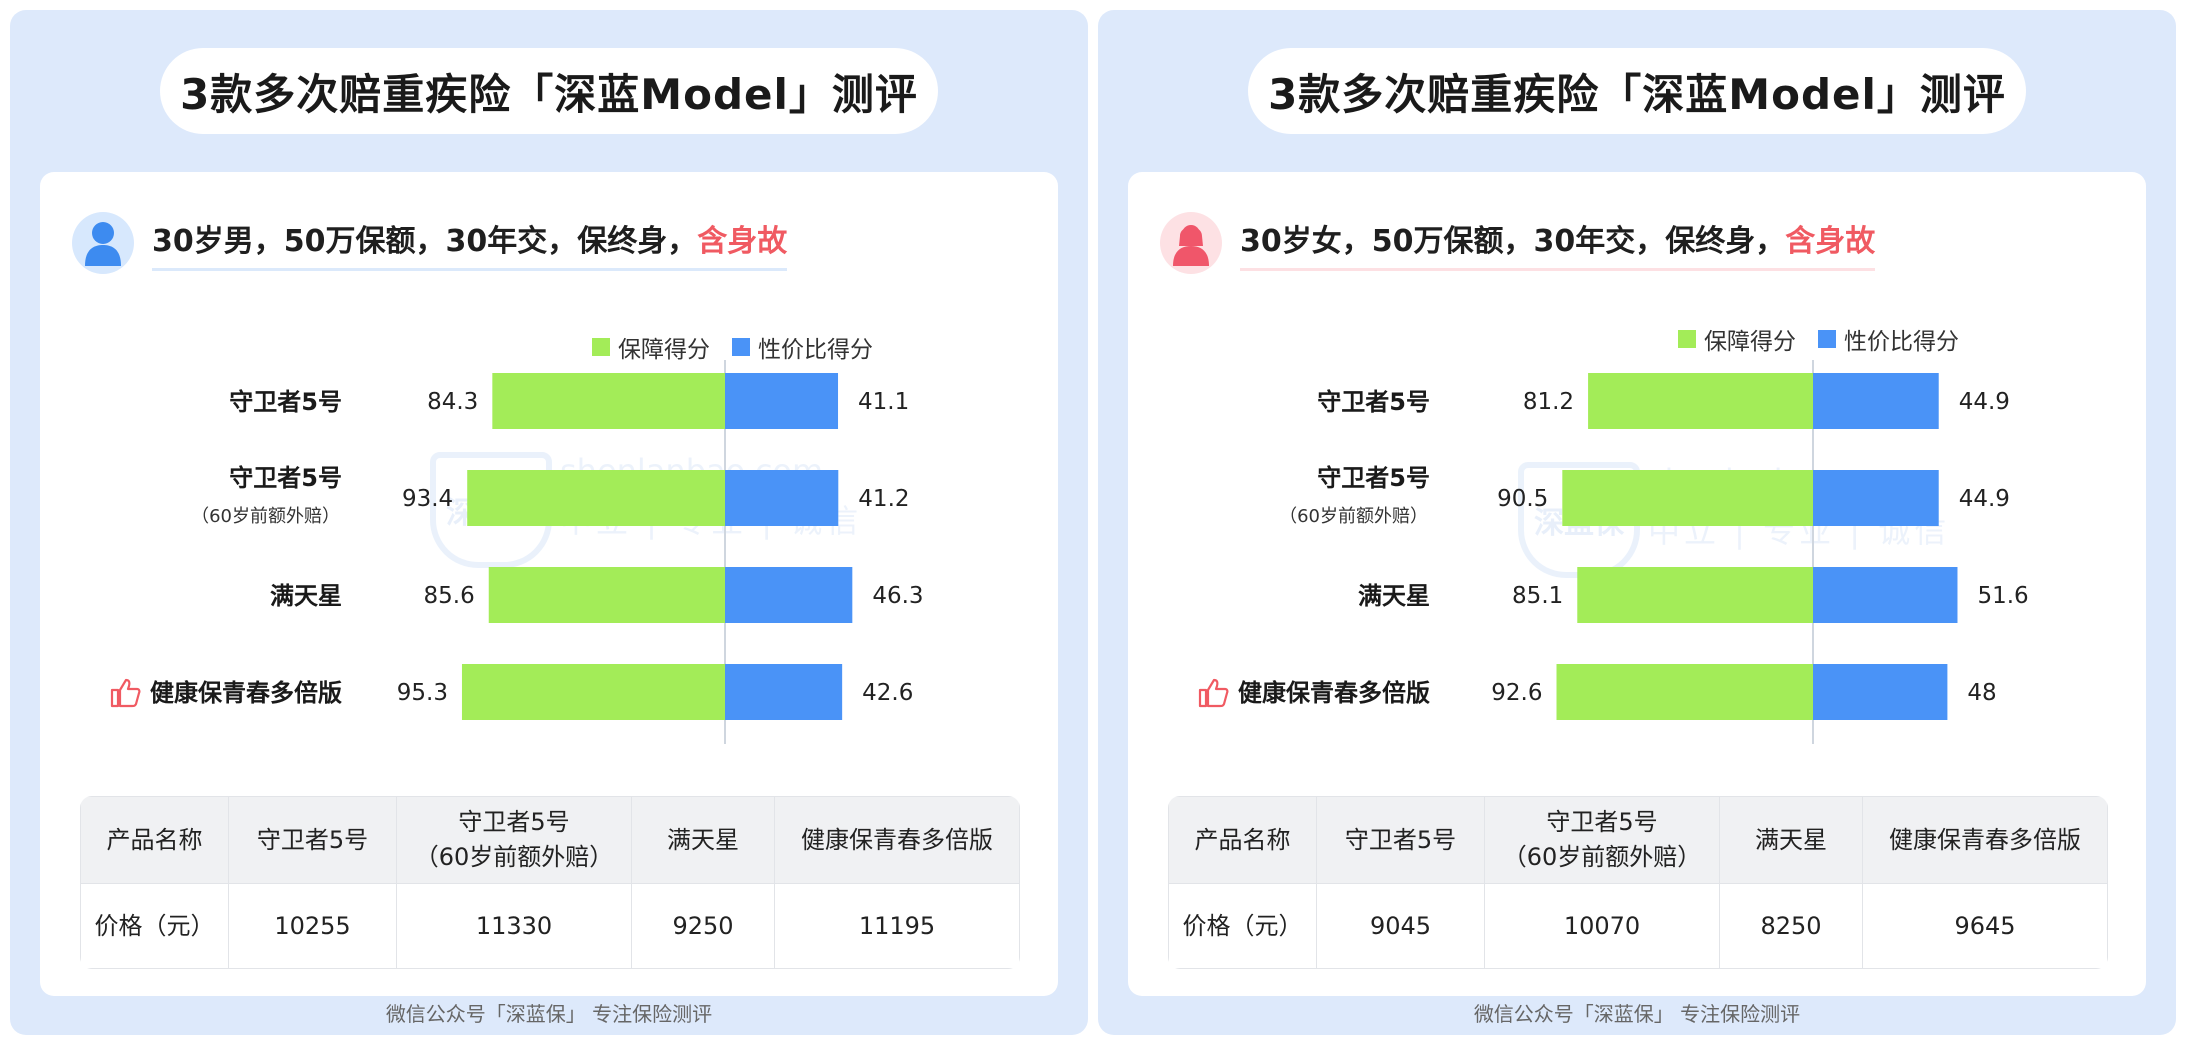 The image size is (2188, 1045). What do you see at coordinates (1985, 926) in the screenshot?
I see `table-cell: 9645` at bounding box center [1985, 926].